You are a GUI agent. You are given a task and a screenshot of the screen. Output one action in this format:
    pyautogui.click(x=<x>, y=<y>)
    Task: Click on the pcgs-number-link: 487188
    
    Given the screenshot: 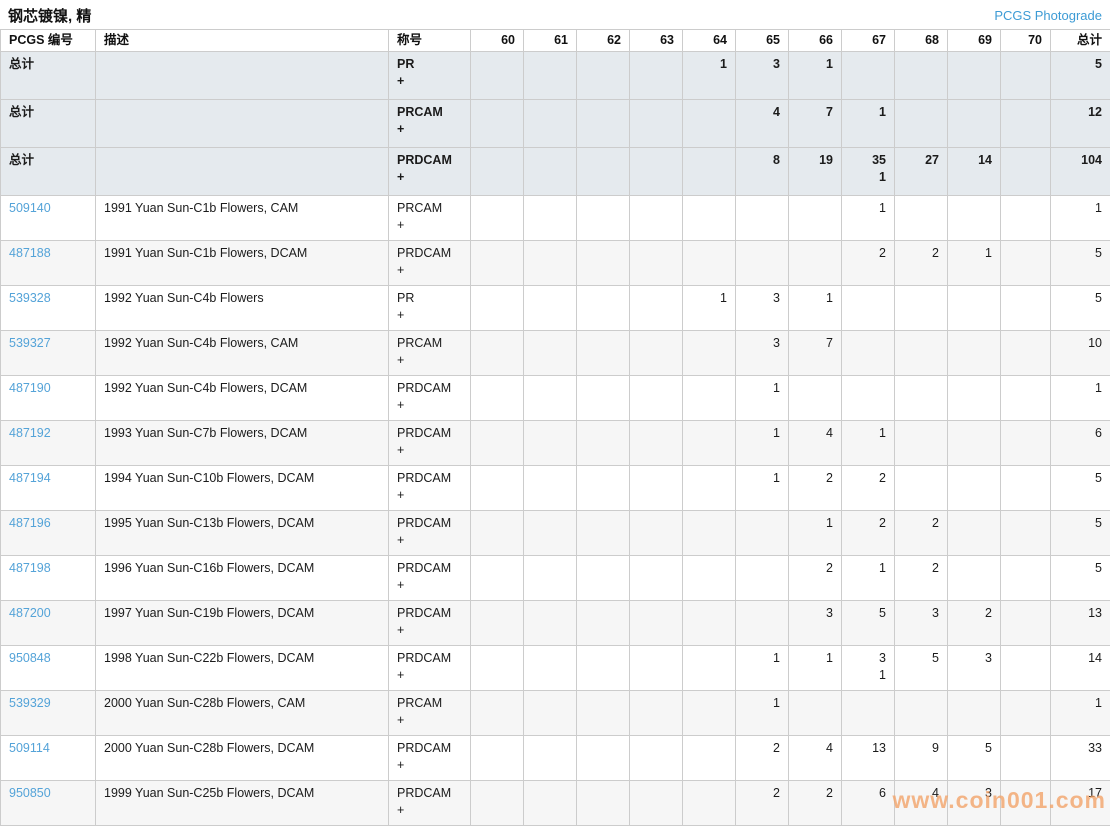 What is the action you would take?
    pyautogui.click(x=30, y=253)
    